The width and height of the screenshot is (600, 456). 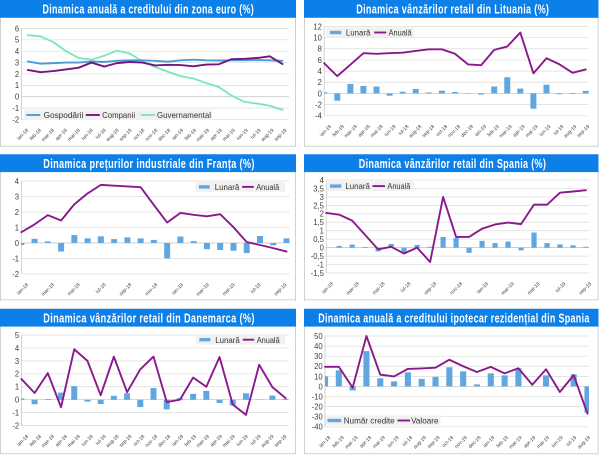 I want to click on svg-text: Număr credite, so click(x=369, y=421).